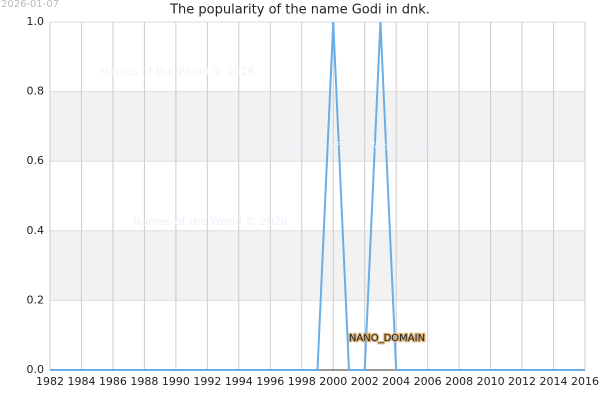 This screenshot has height=404, width=600. I want to click on x-tick-label: 2016, so click(585, 381).